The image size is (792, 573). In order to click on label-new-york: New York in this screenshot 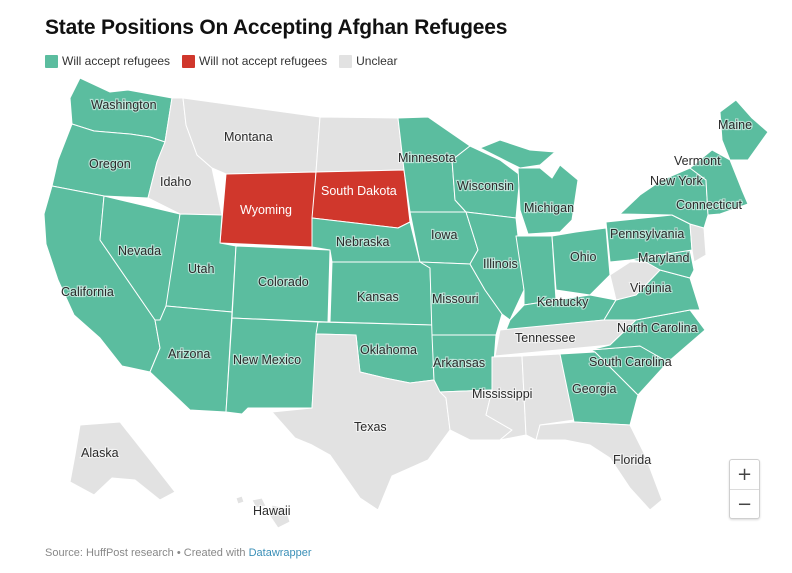, I will do `click(677, 181)`.